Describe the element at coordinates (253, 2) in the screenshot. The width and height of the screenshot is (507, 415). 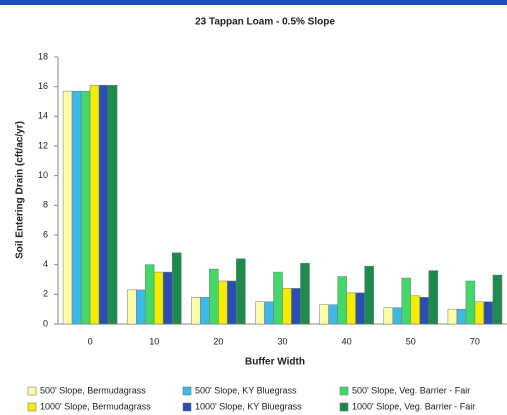
I see `top-border` at that location.